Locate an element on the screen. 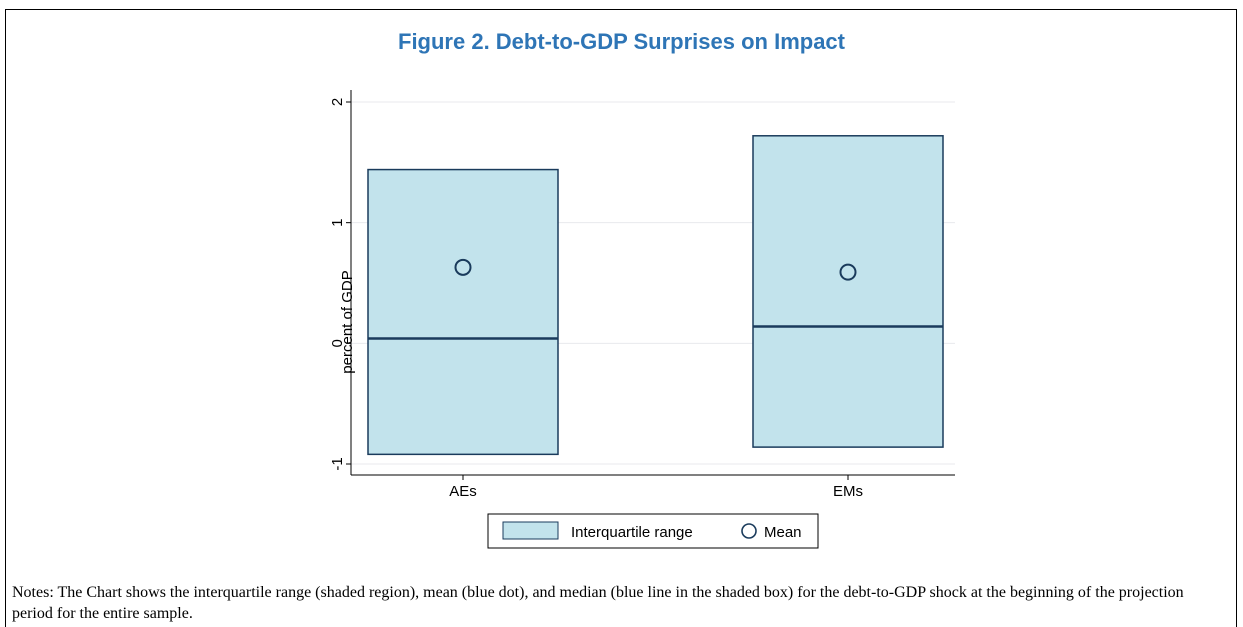  legend: Interquartile range Mean is located at coordinates (653, 531).